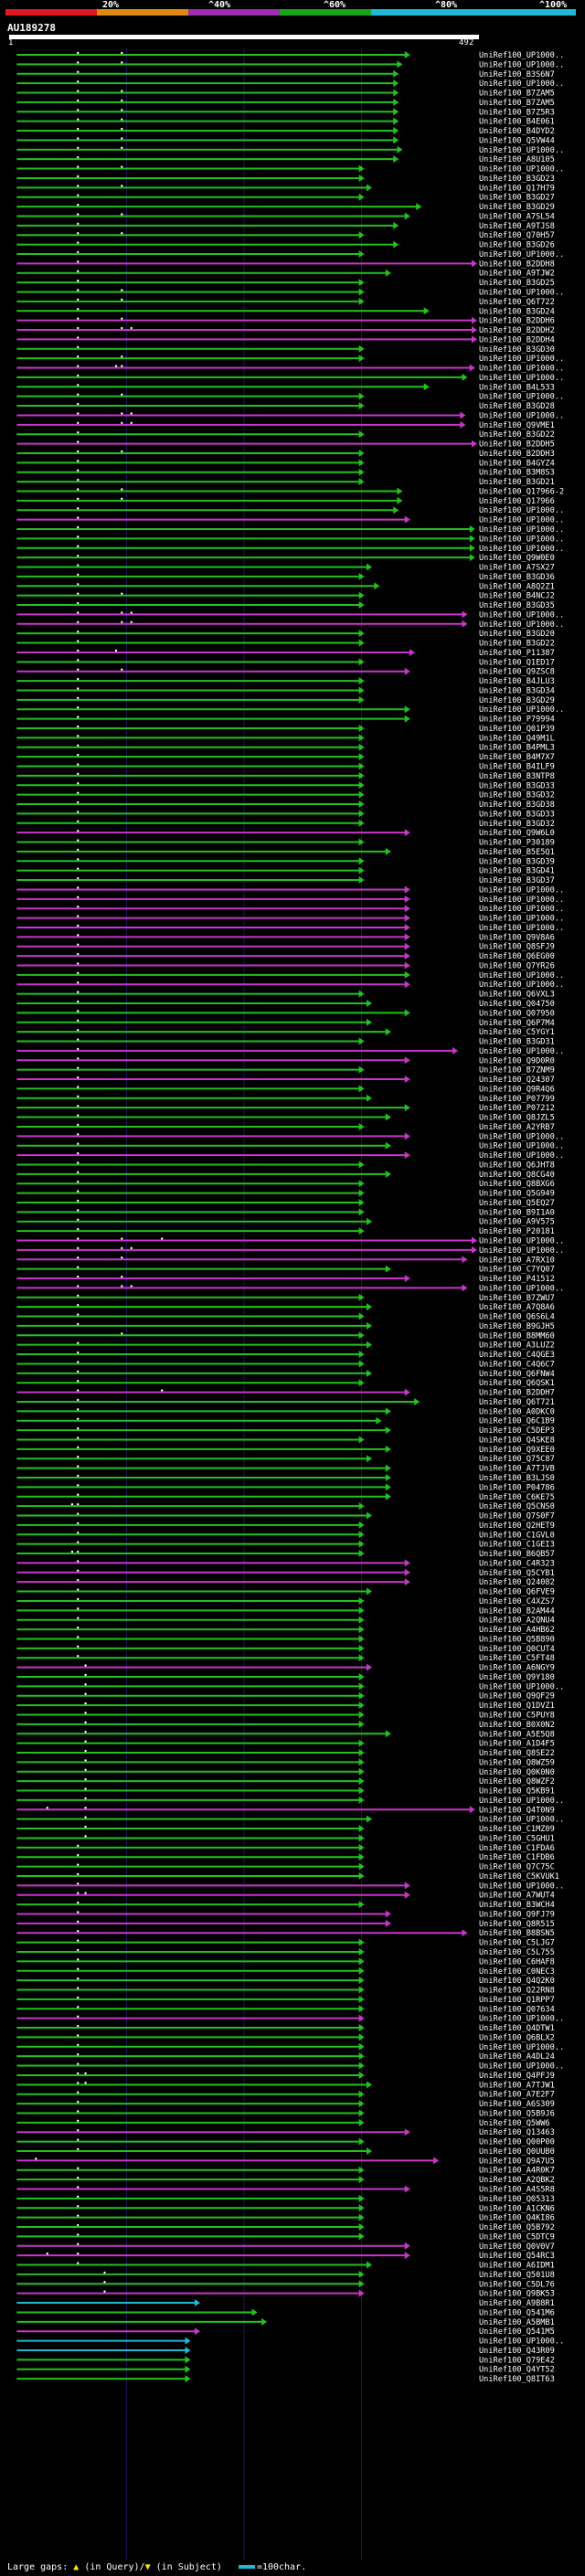  Describe the element at coordinates (517, 1896) in the screenshot. I see `hit-label: UniRef100_A7WUT4` at that location.